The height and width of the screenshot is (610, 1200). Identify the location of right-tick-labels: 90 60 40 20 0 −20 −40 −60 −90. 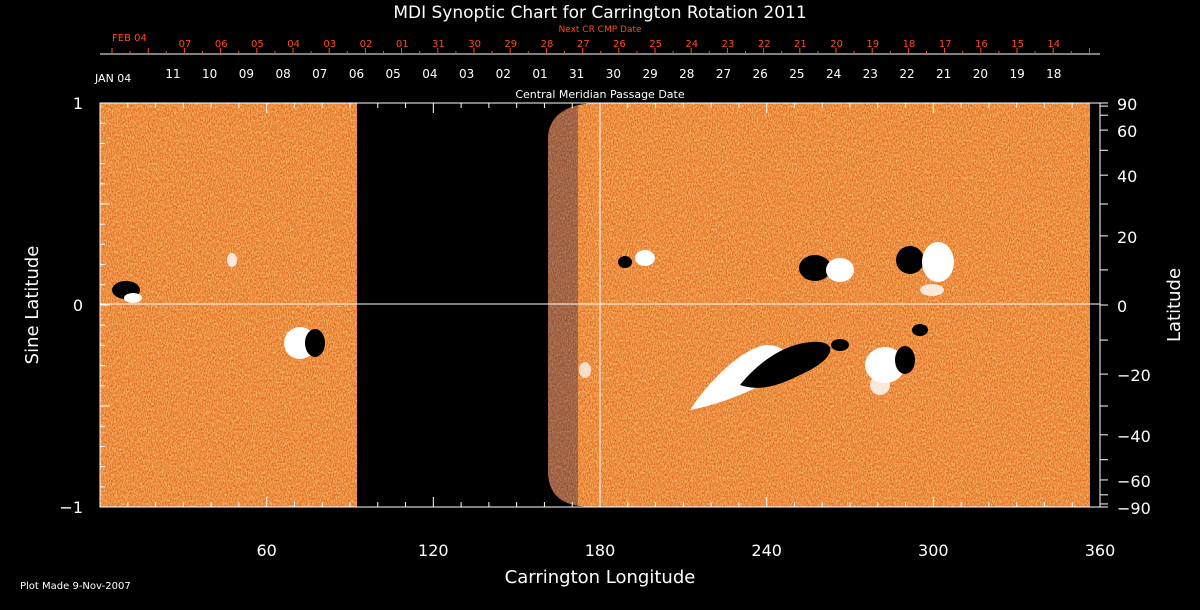
(1134, 306).